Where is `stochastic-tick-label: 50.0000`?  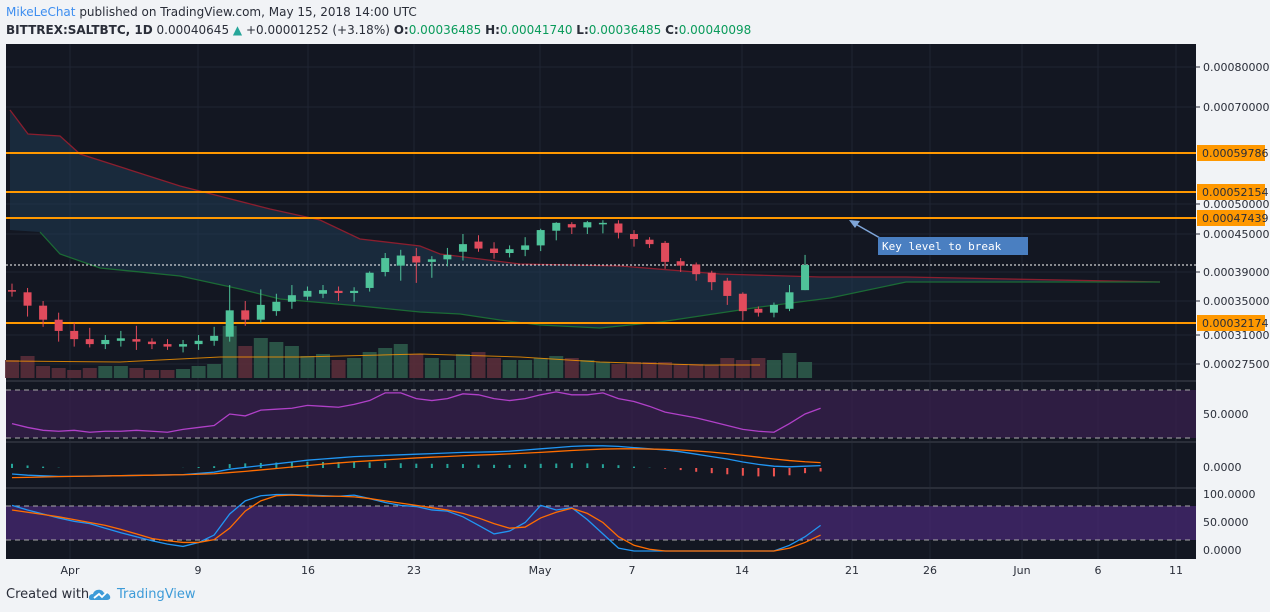 stochastic-tick-label: 50.0000 is located at coordinates (1226, 522).